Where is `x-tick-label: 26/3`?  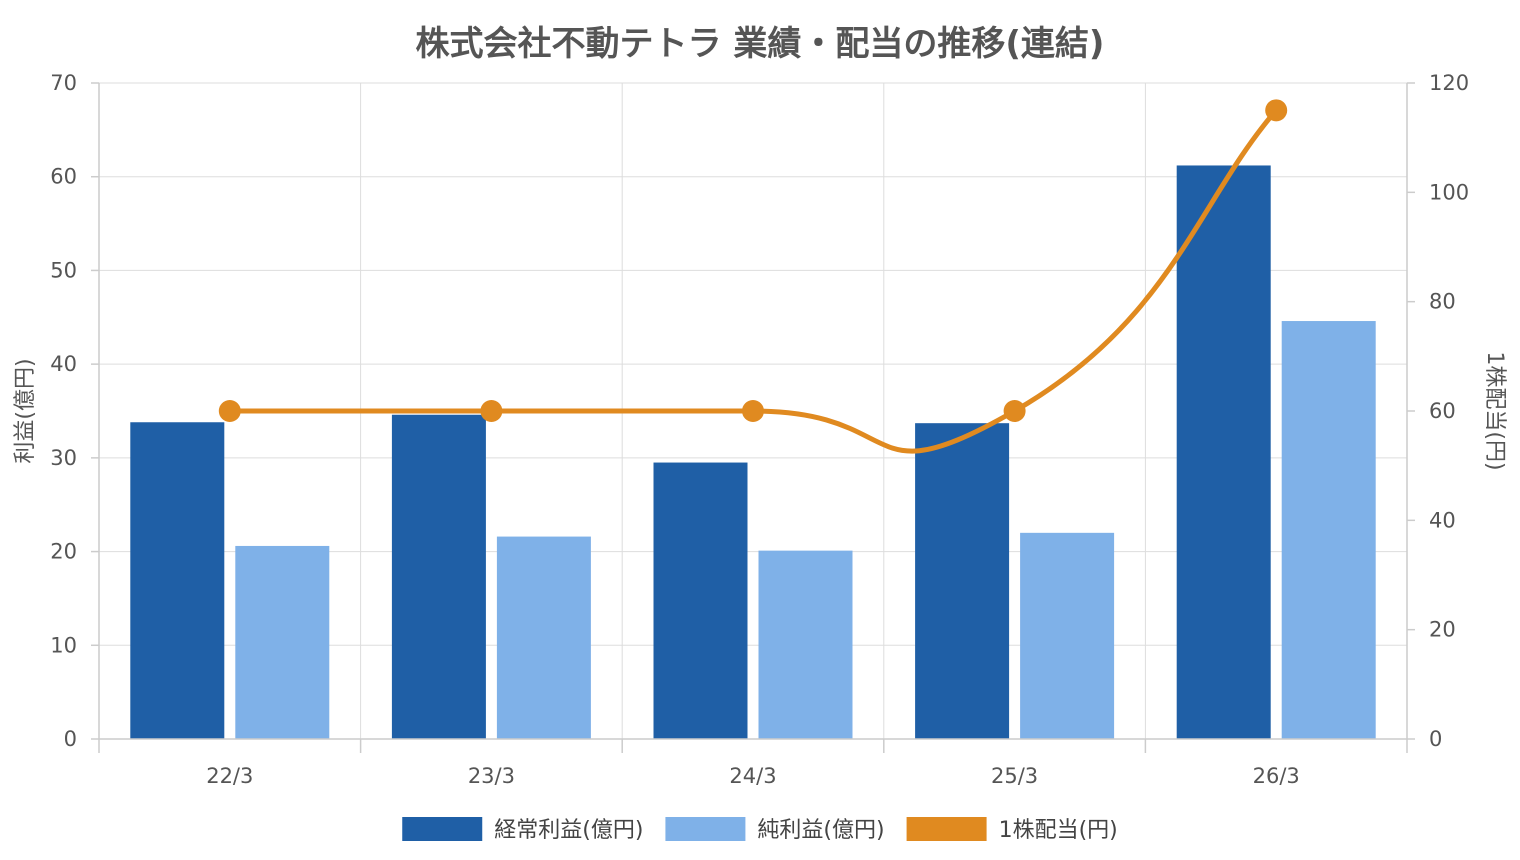 x-tick-label: 26/3 is located at coordinates (1276, 776).